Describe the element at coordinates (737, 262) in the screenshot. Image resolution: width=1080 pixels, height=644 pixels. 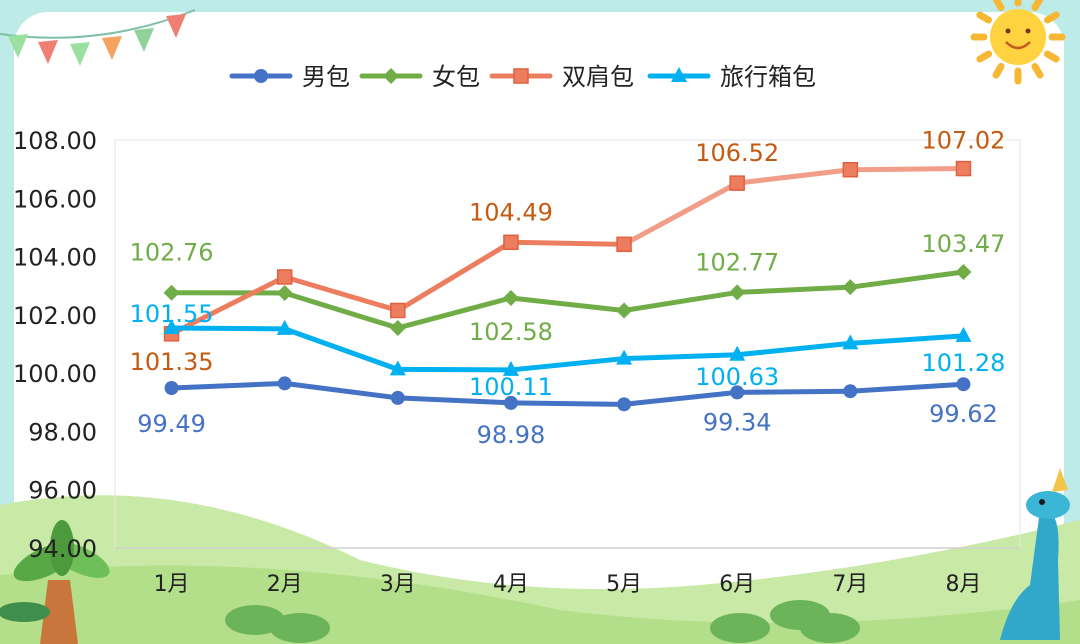
I see `data-label: 102.77` at that location.